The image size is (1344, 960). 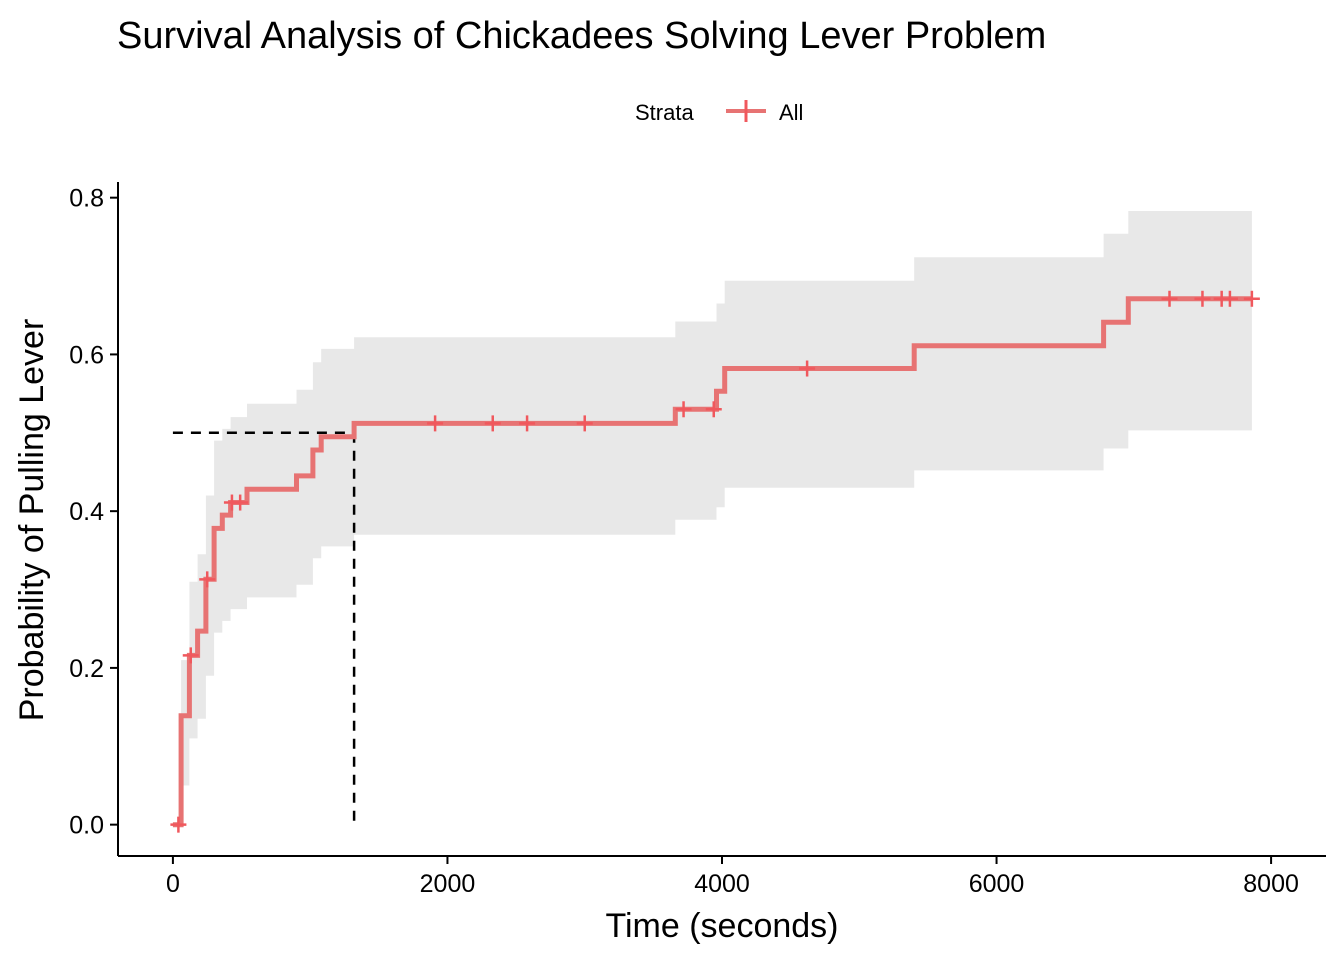 I want to click on x-axis-ticks: 0 2000 4000 6000 8000, so click(x=732, y=877).